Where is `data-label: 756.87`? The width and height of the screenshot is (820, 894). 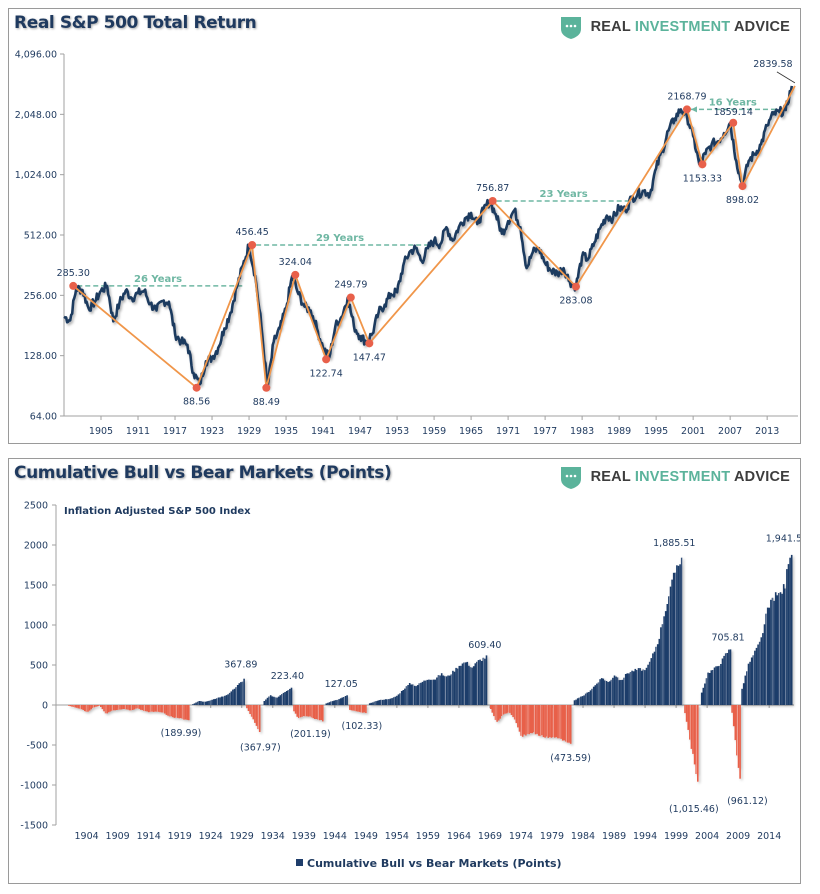 data-label: 756.87 is located at coordinates (492, 188).